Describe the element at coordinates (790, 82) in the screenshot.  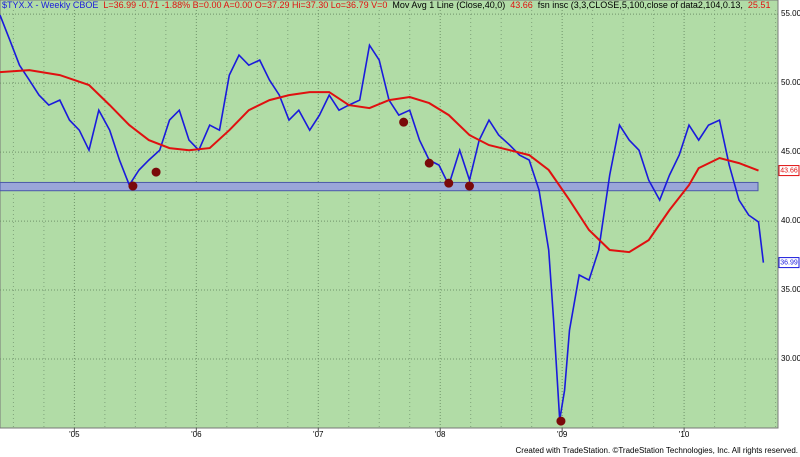
I see `y-tick-label: 50.00` at that location.